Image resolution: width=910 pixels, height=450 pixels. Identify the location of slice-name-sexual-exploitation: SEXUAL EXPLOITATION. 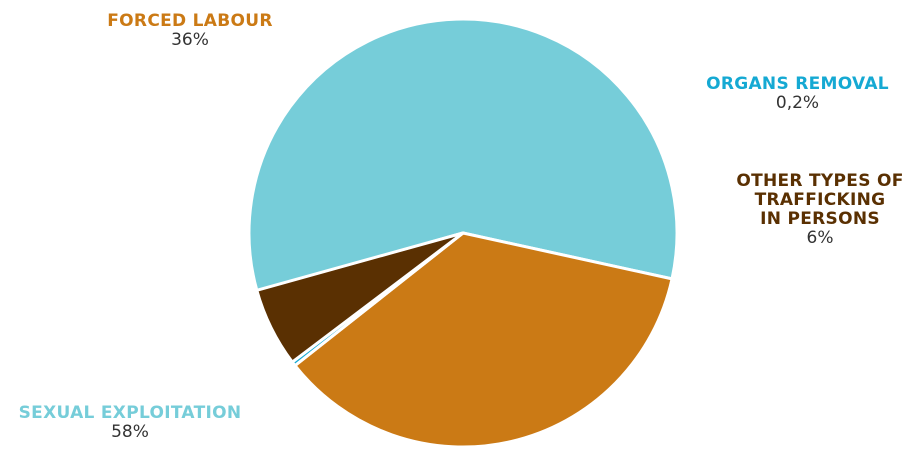
(130, 413).